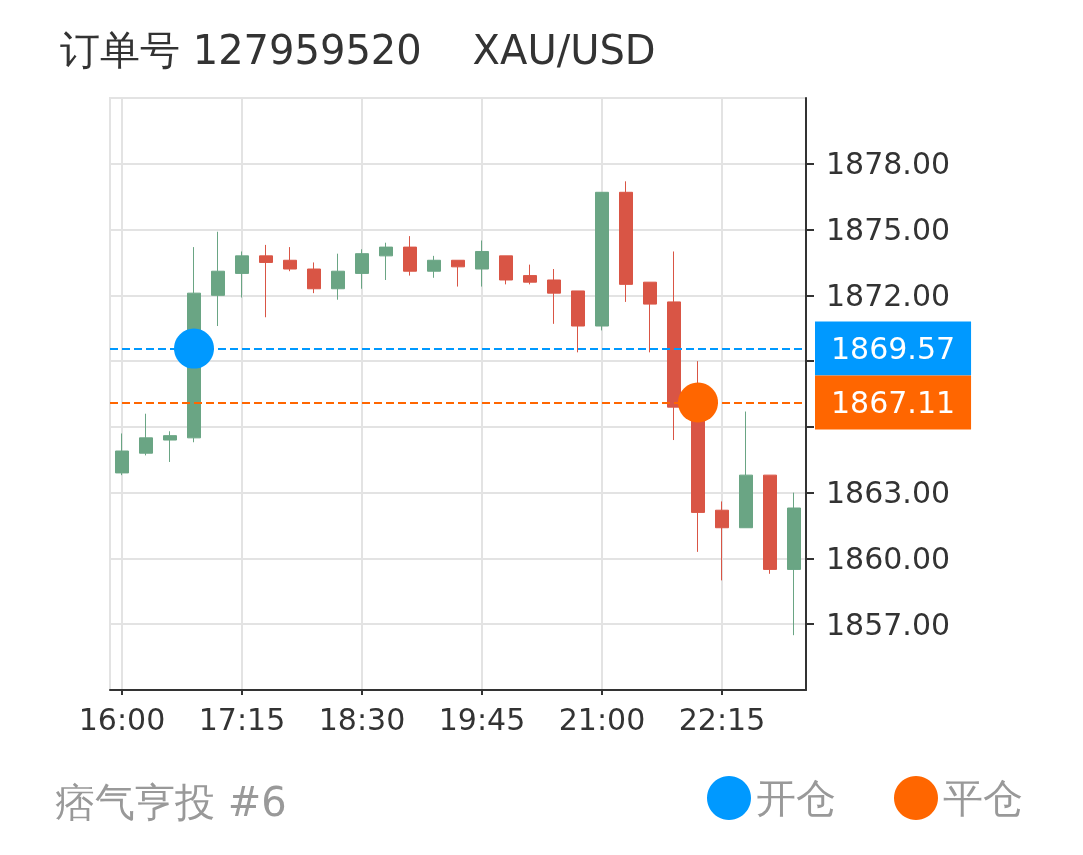  Describe the element at coordinates (482, 719) in the screenshot. I see `x-tick-label: 19:45` at that location.